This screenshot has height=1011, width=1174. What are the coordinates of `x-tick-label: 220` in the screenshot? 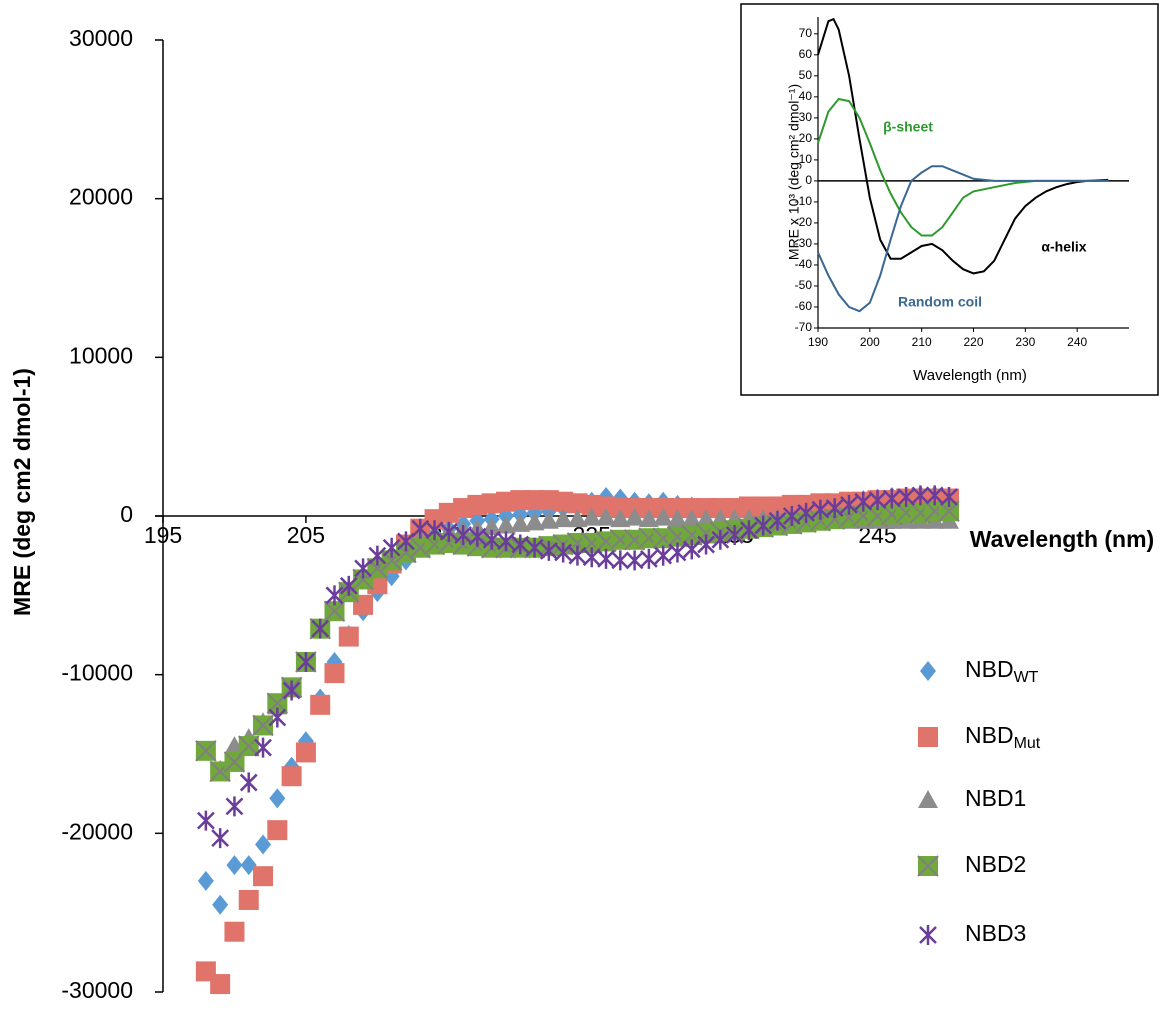 It's located at (973, 342).